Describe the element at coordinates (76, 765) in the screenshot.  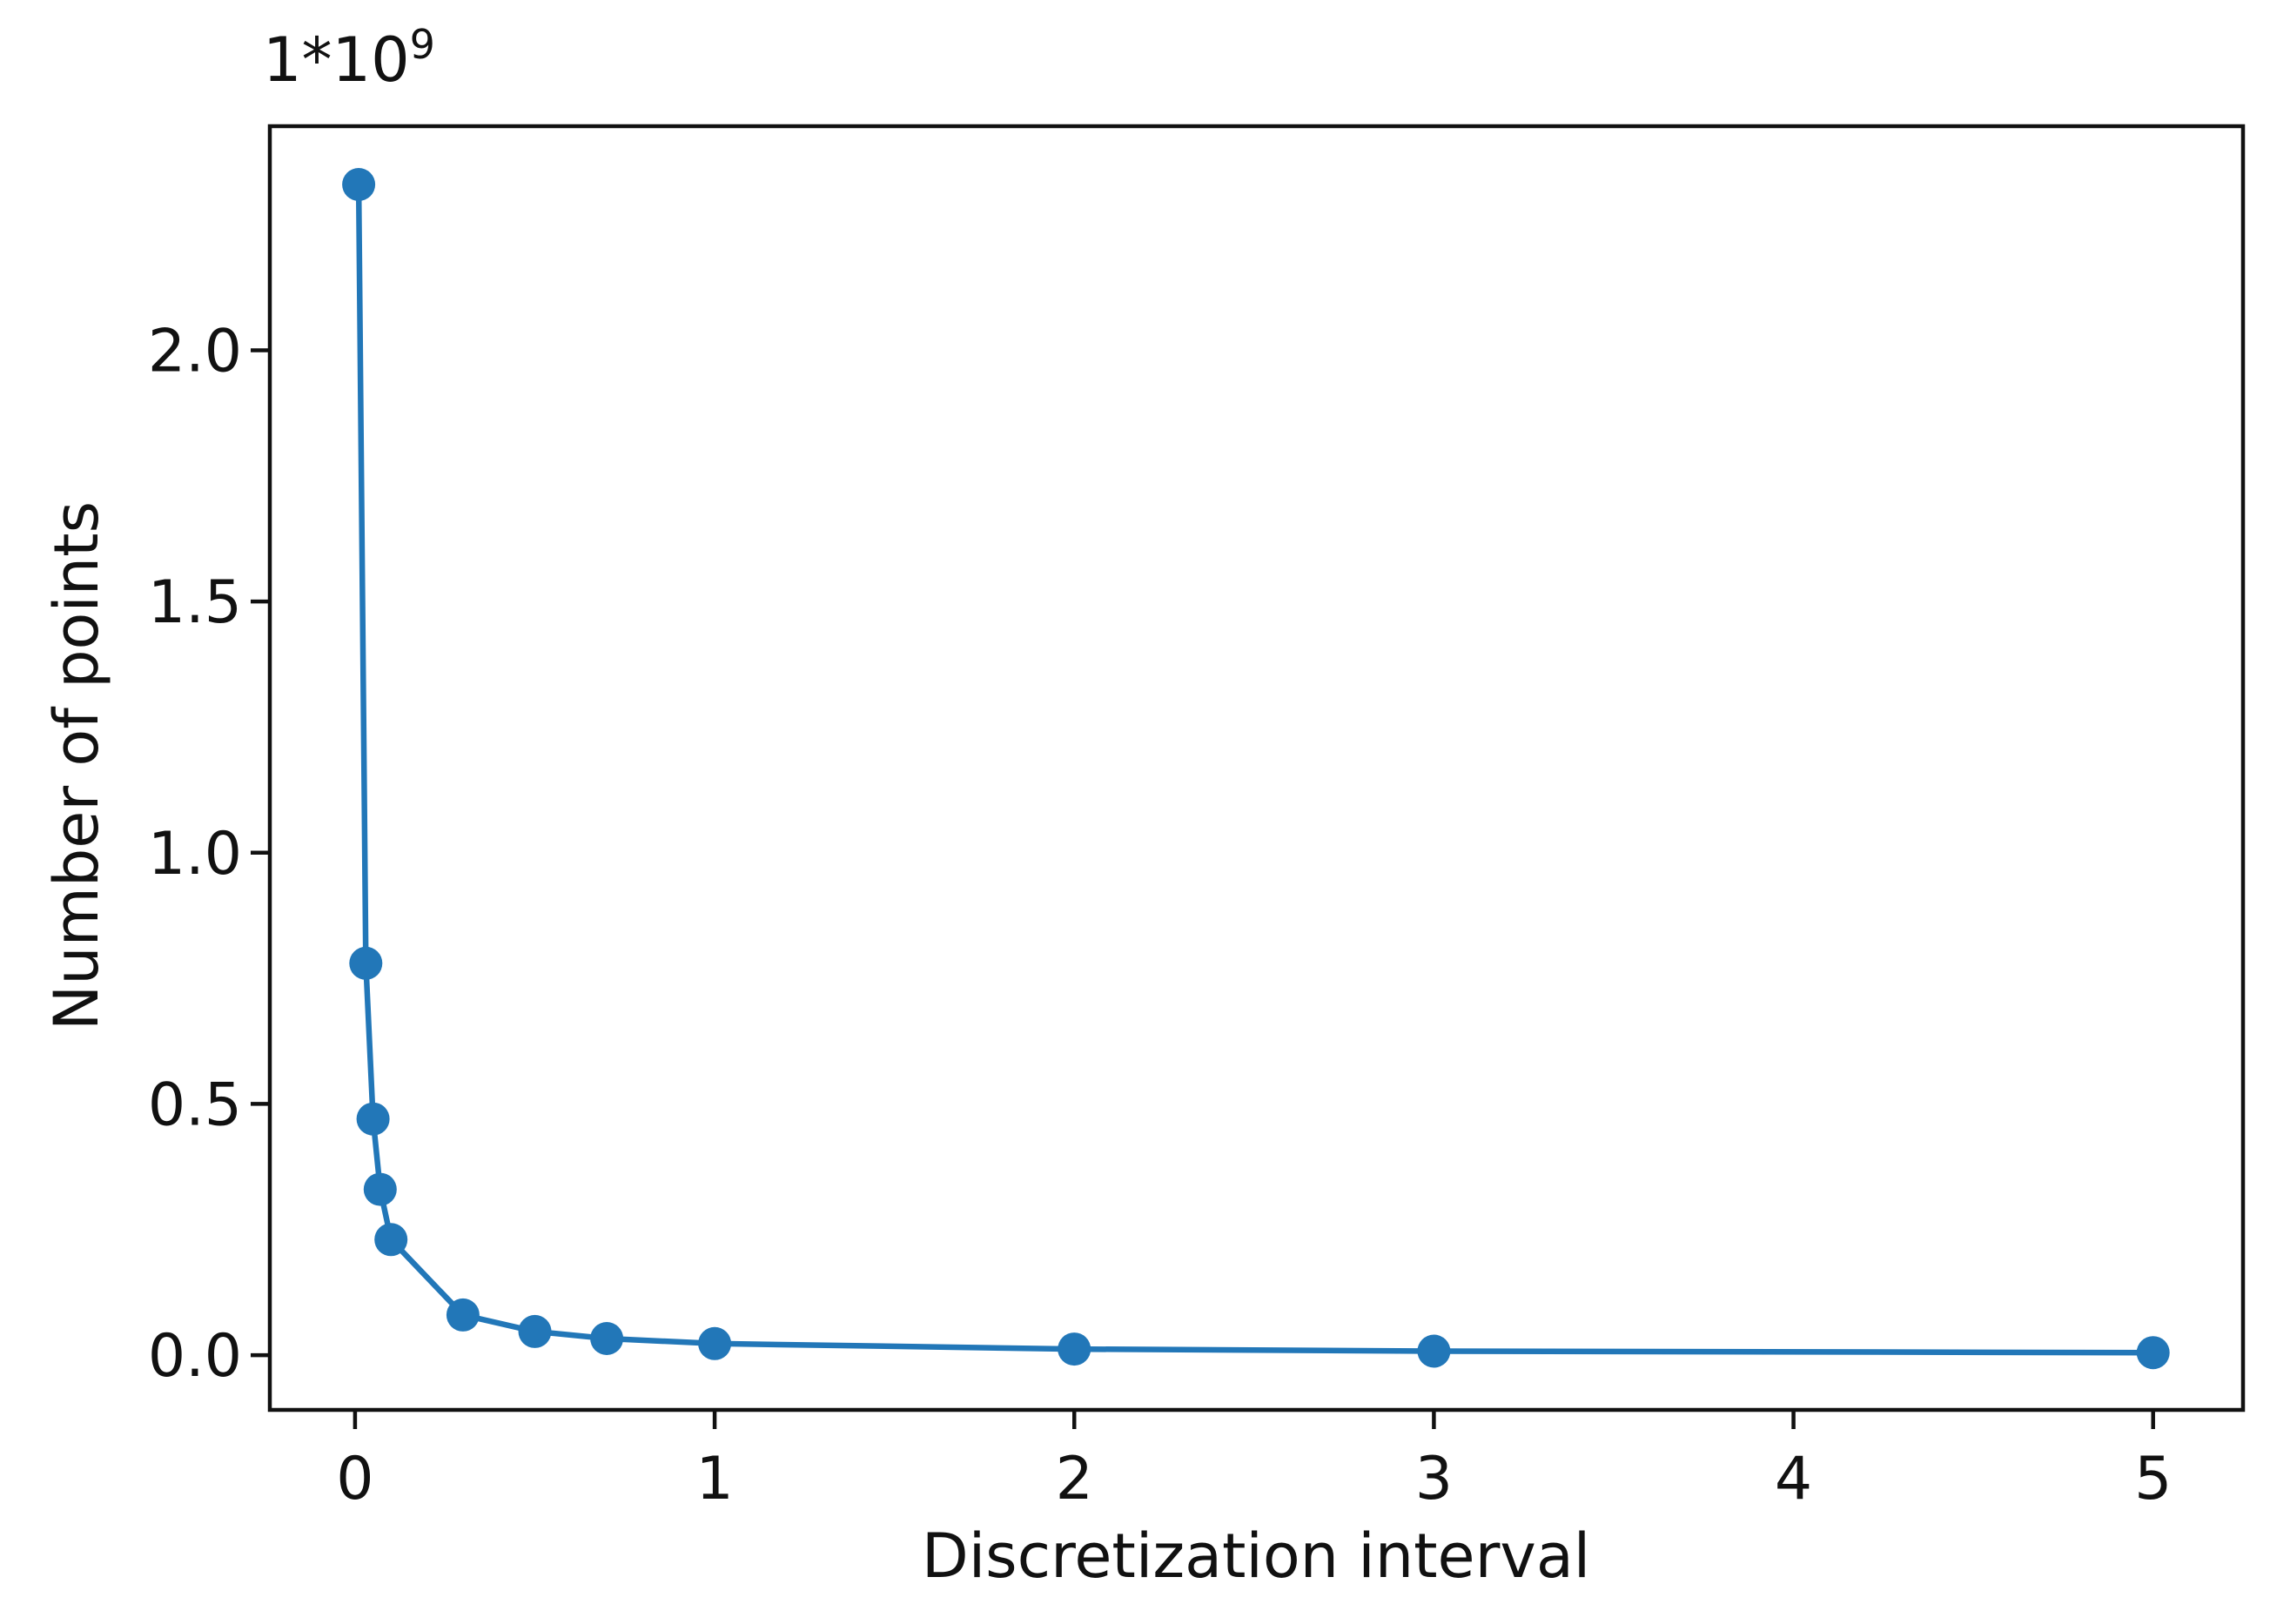
I see `y-axis-label: Number of points` at that location.